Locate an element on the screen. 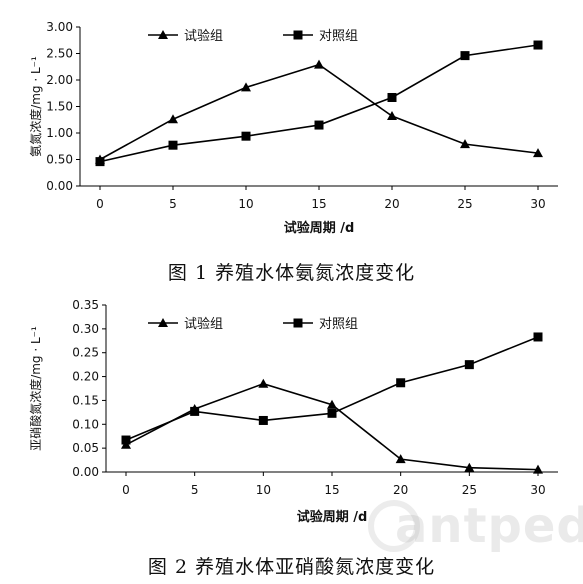  y-tick-label: 1.50 is located at coordinates (59, 107).